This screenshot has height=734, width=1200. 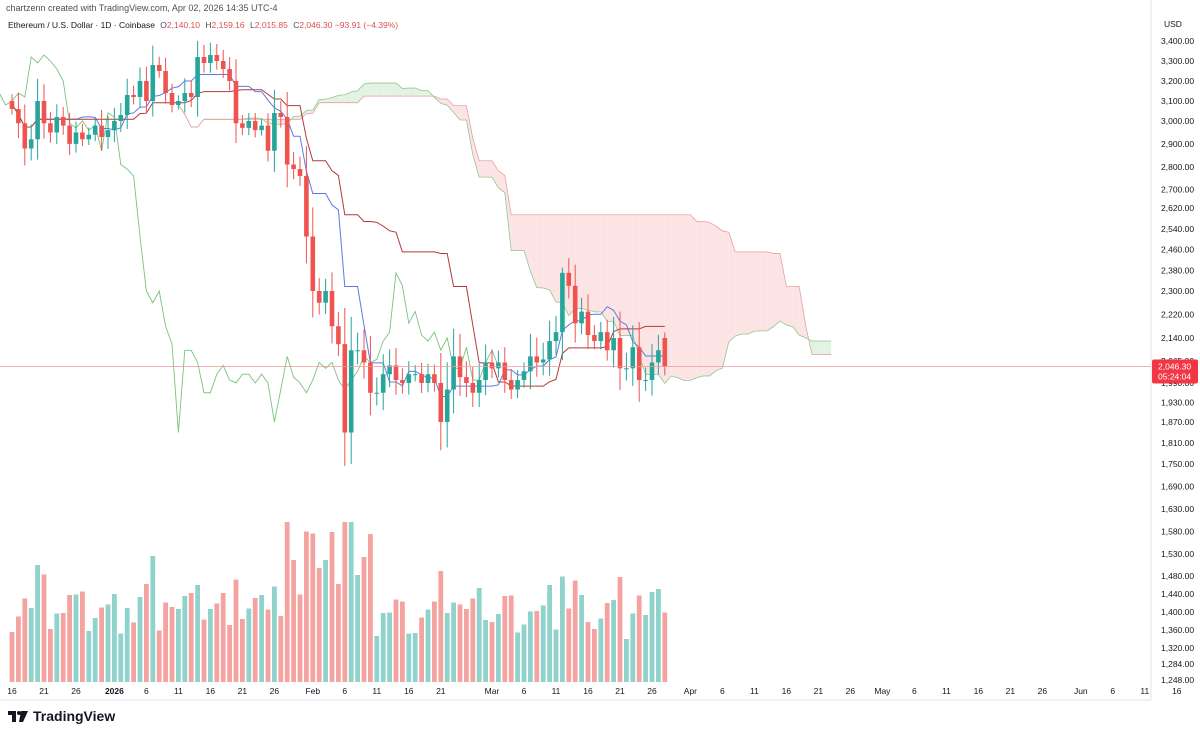 I want to click on x-tick-label: 6, so click(x=524, y=691).